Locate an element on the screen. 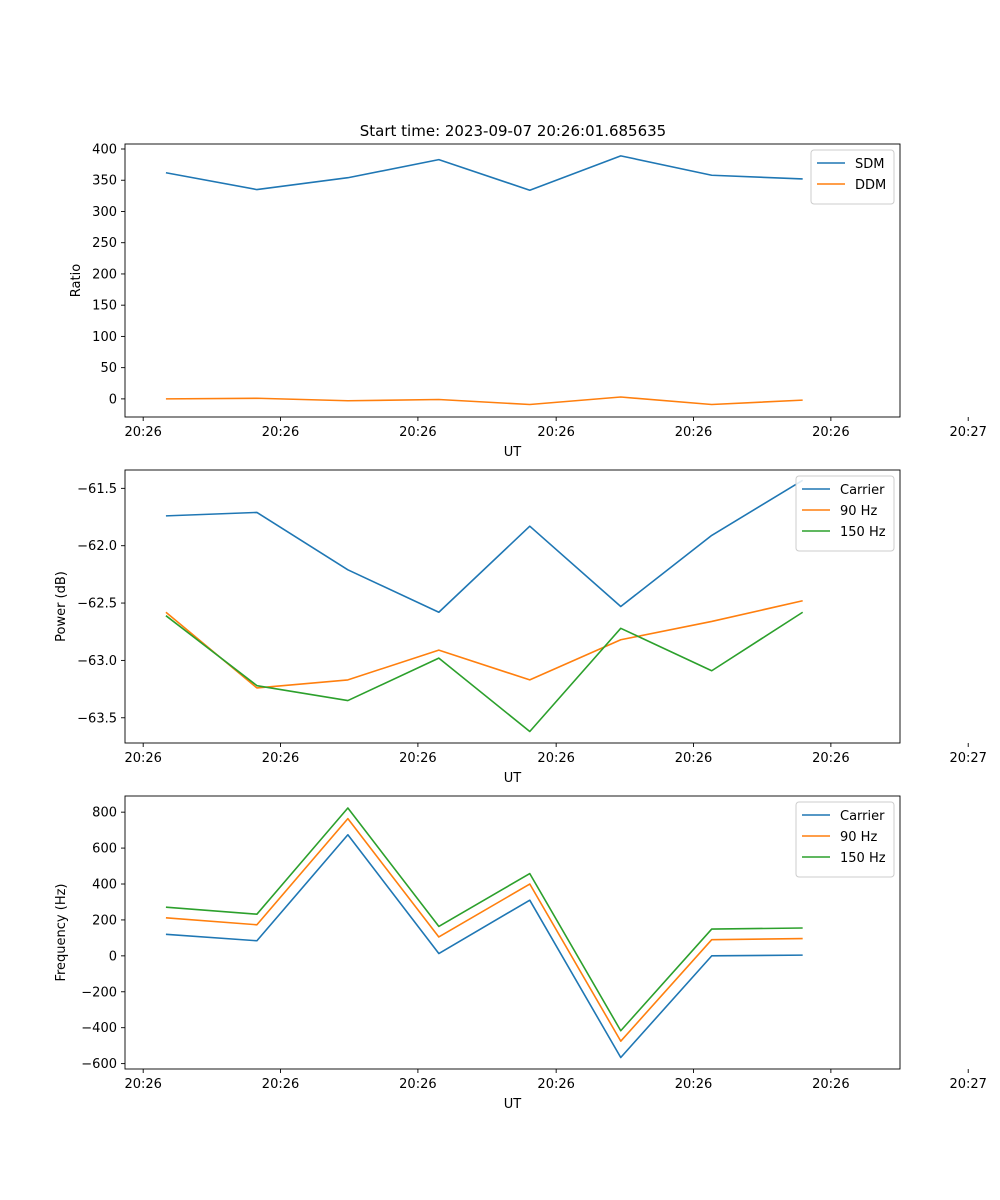 The image size is (1000, 1200). y-tick-label: −62.0 is located at coordinates (97, 546).